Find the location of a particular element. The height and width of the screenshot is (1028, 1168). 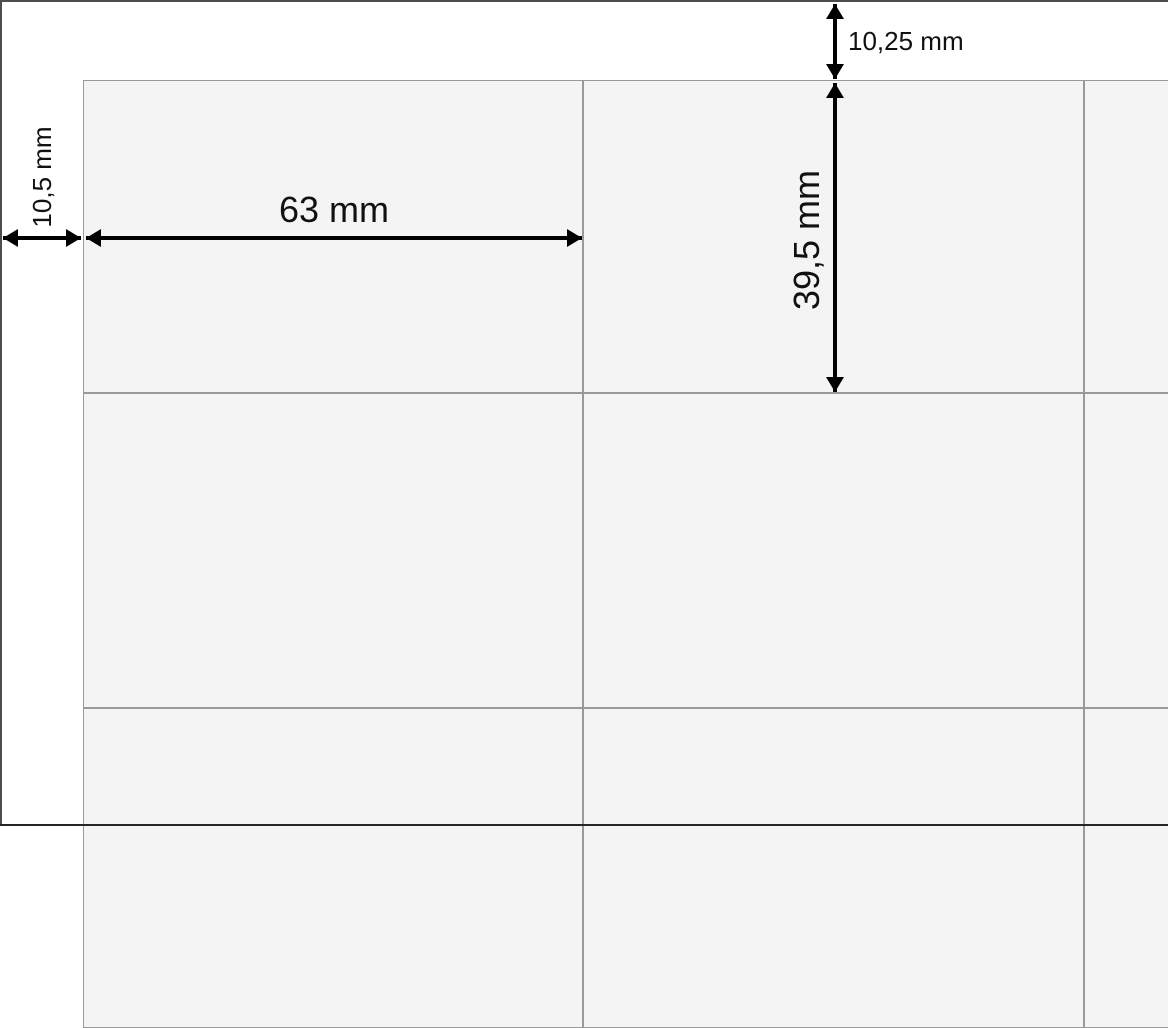

page-top-border is located at coordinates (584, 1).